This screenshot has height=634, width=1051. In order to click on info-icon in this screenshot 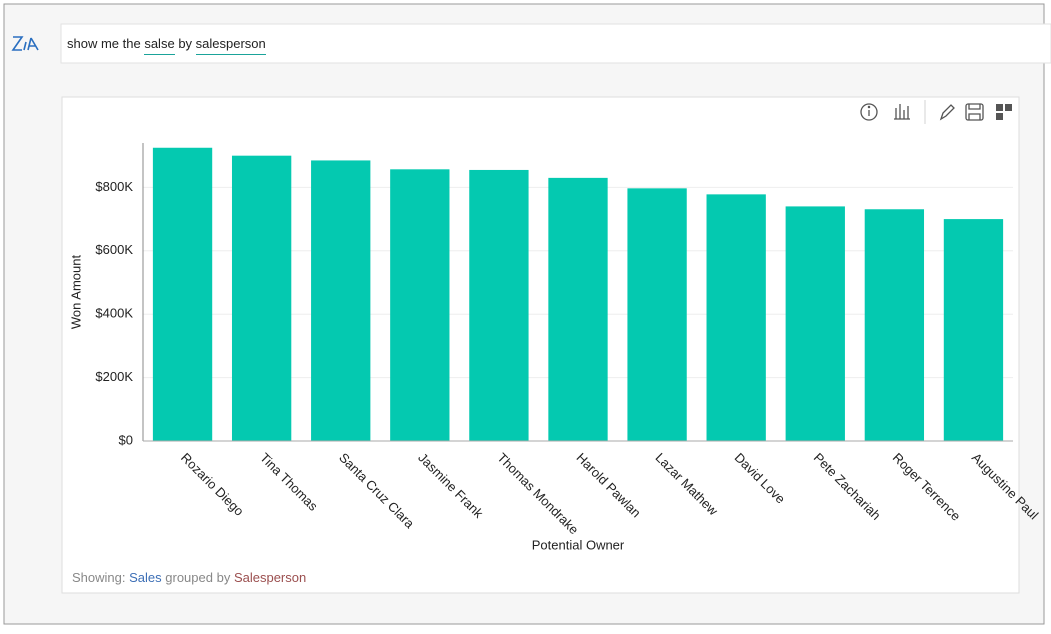, I will do `click(869, 112)`.